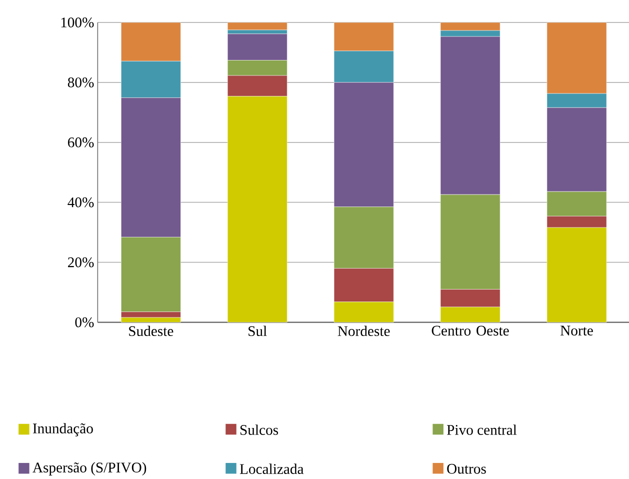 The image size is (629, 479). Describe the element at coordinates (470, 331) in the screenshot. I see `x-tick-label: Centro Oeste` at that location.